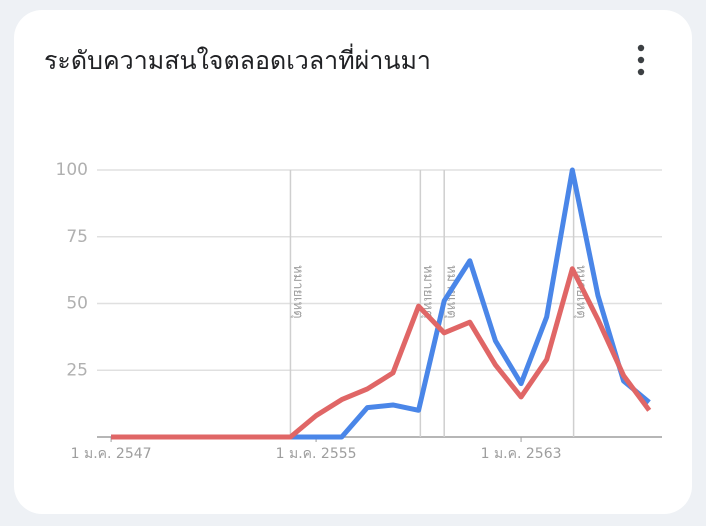 The width and height of the screenshot is (706, 526). Describe the element at coordinates (521, 454) in the screenshot. I see `x-tick-label: 1 ม.ค. 2563` at that location.